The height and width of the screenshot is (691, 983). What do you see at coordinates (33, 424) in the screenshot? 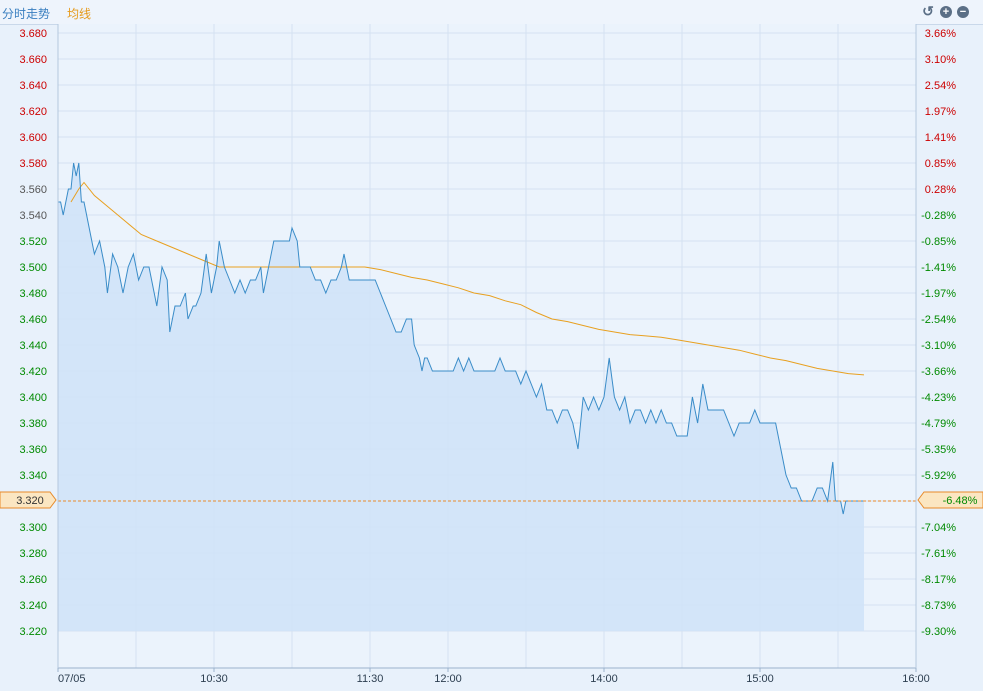
I see `price-tick-label: 3.380` at bounding box center [33, 424].